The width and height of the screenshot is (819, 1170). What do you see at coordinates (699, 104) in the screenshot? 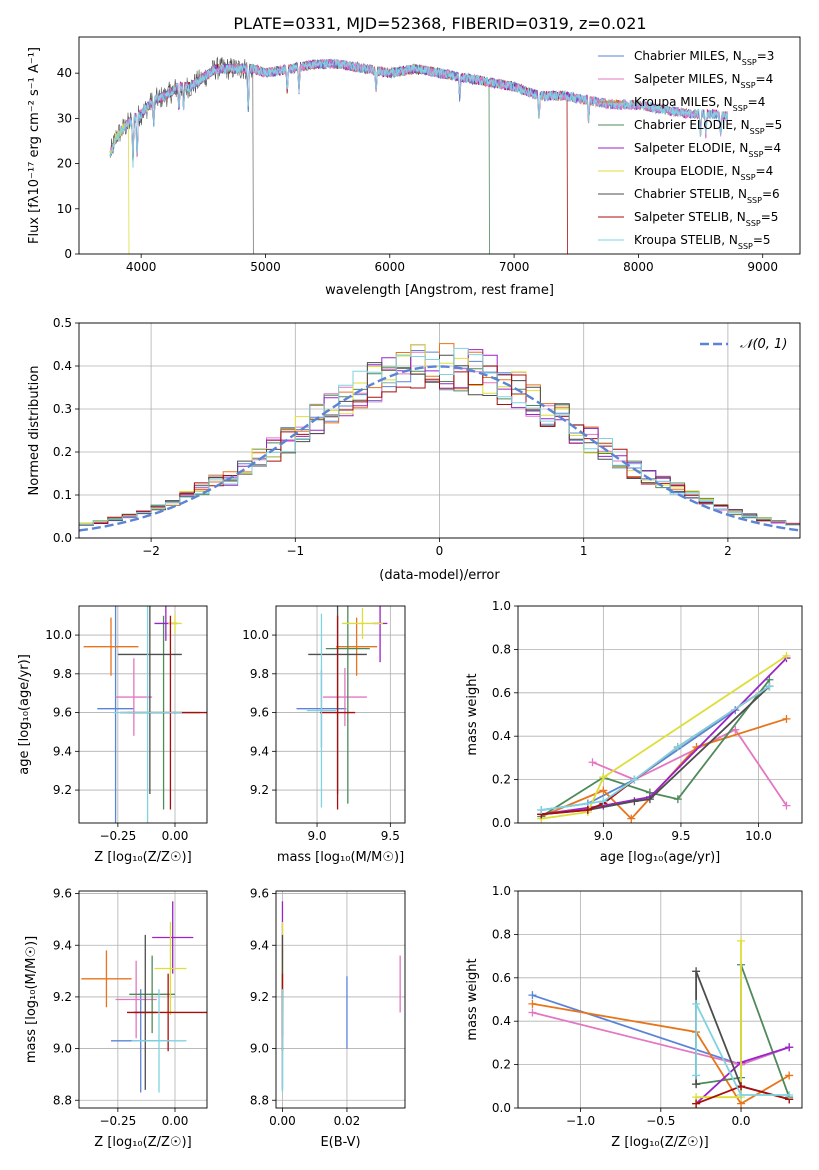
I see `legend-label: Kroupa MILES, NSSP=4` at bounding box center [699, 104].